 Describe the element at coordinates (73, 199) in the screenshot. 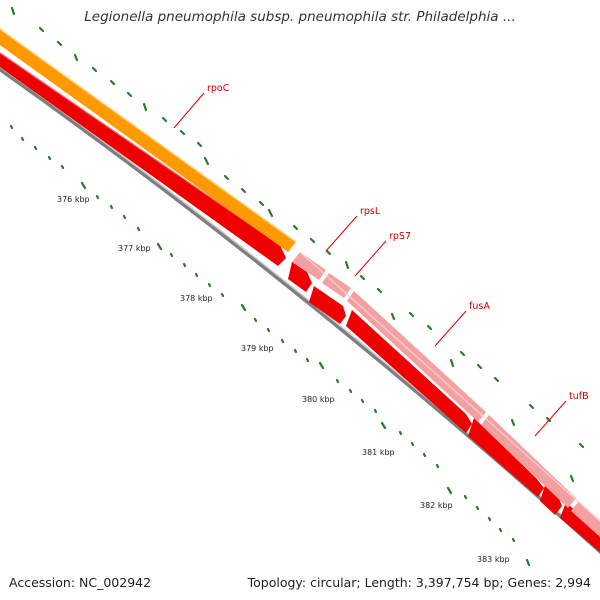

I see `tick-label: 376 kbp` at that location.